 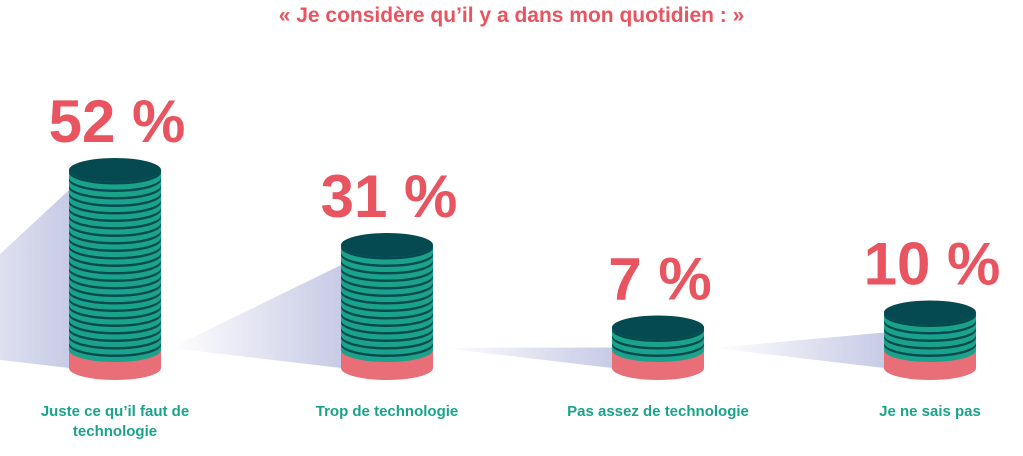 What do you see at coordinates (115, 421) in the screenshot?
I see `category-label: Juste ce qu’il faut de technologie` at bounding box center [115, 421].